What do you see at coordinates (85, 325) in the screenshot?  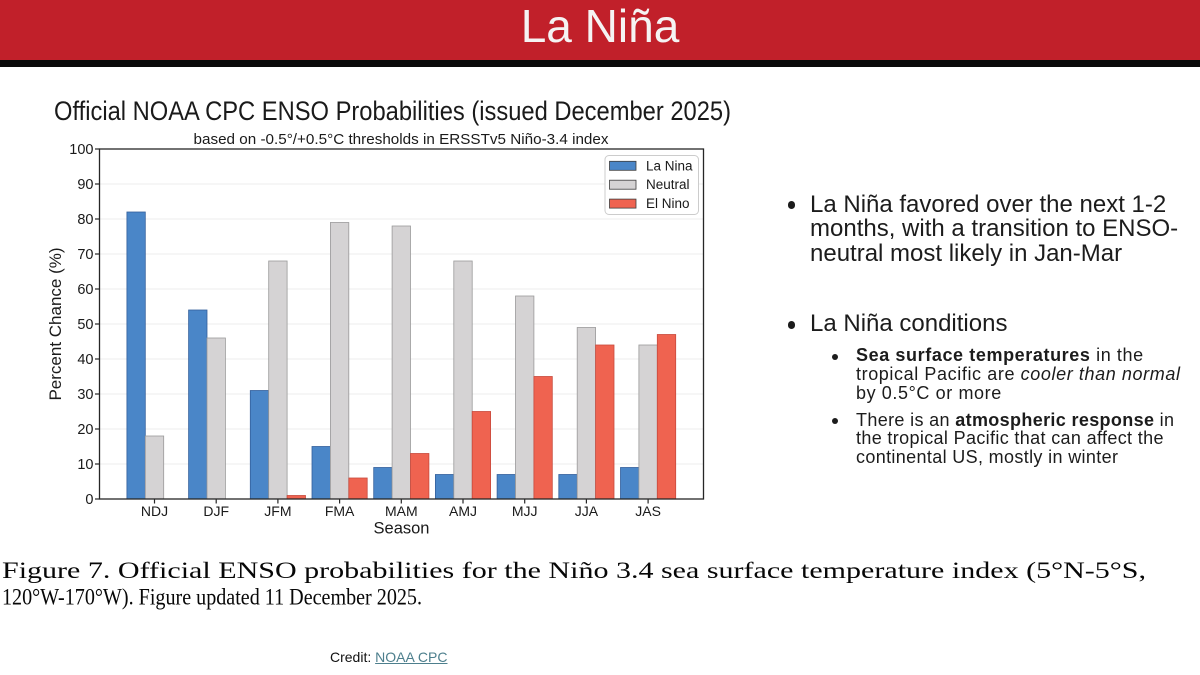 I see `svg-text: 50` at bounding box center [85, 325].